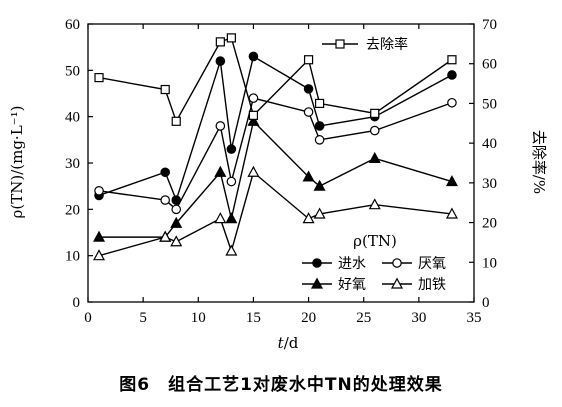  Describe the element at coordinates (539, 162) in the screenshot. I see `y2-axis-label: 去除率/%` at that location.